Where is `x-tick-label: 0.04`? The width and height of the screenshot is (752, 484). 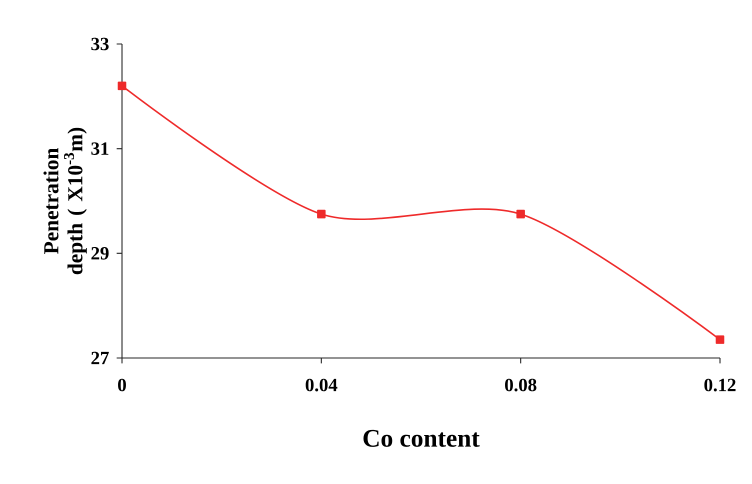
x-tick-label: 0.04 is located at coordinates (322, 385).